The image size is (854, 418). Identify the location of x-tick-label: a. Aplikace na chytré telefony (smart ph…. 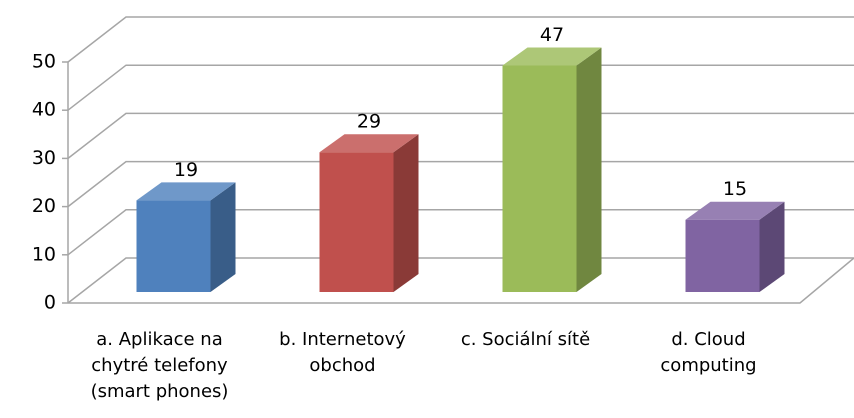
(159, 365).